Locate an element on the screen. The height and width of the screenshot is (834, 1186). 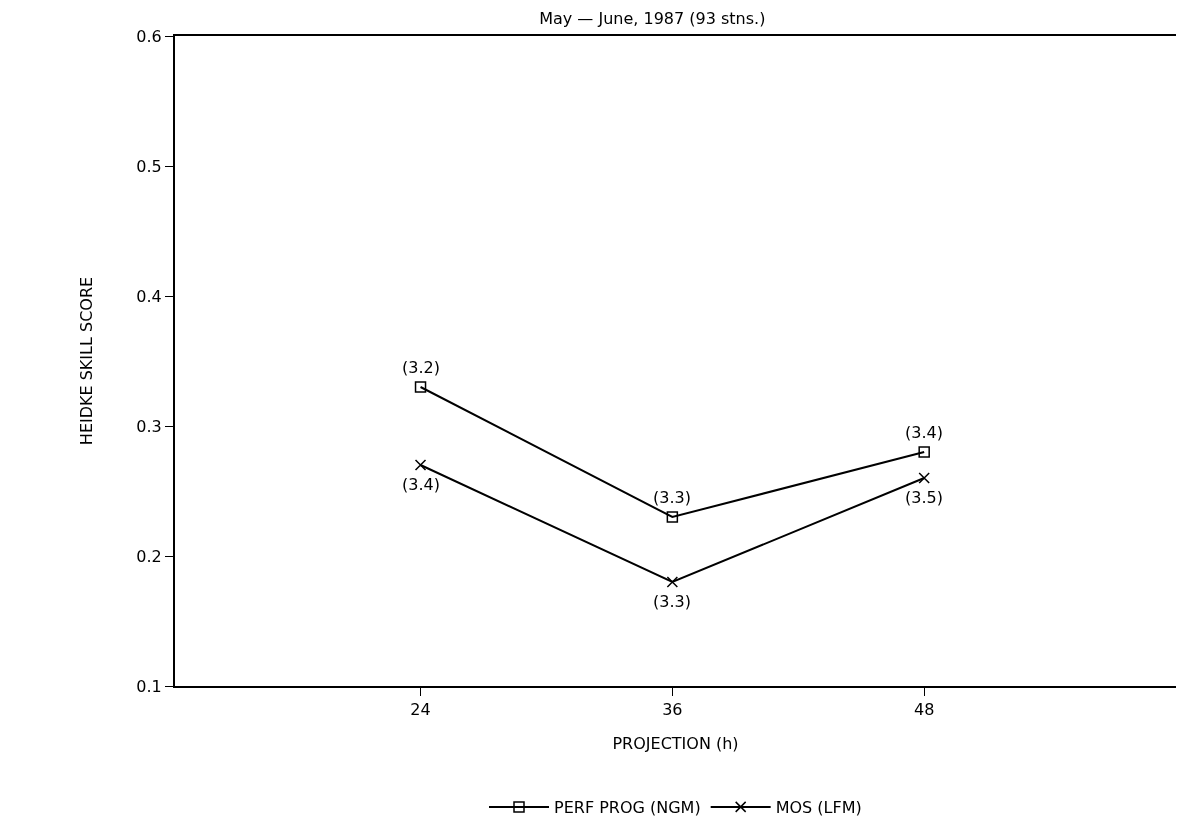
y-axis-title: HEIDKE SKILL SCORE is located at coordinates (86, 361).